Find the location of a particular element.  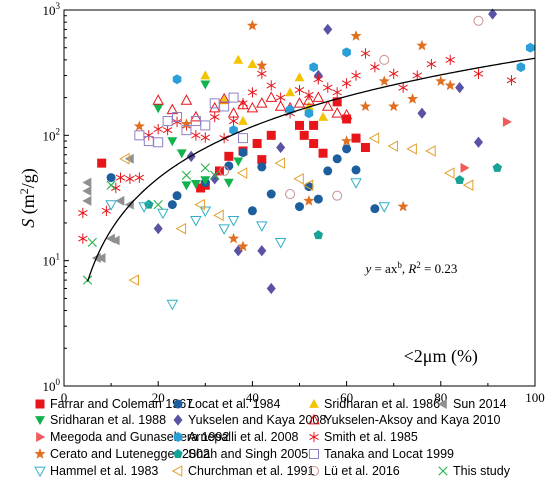

legend-item: Yukselen-Aksoy and Kaya 2010 is located at coordinates (404, 420).